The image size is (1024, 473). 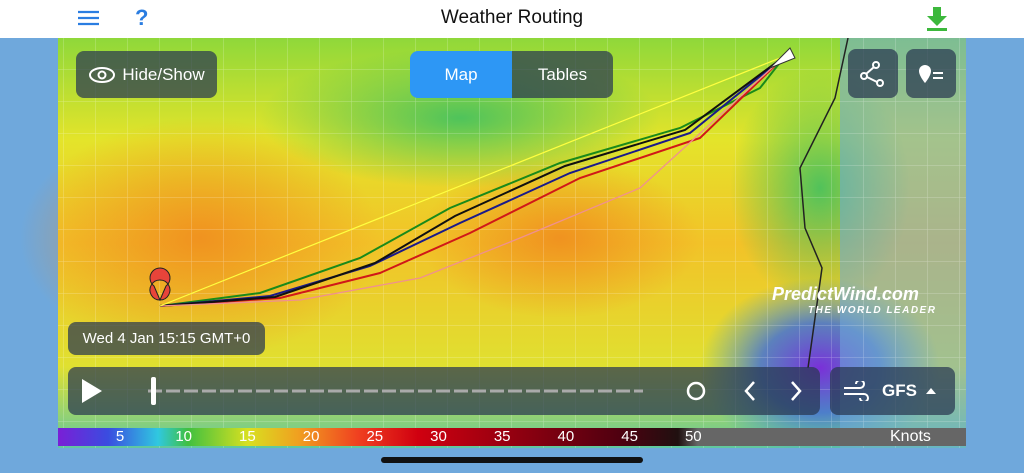 I want to click on scale-label: 35, so click(x=502, y=436).